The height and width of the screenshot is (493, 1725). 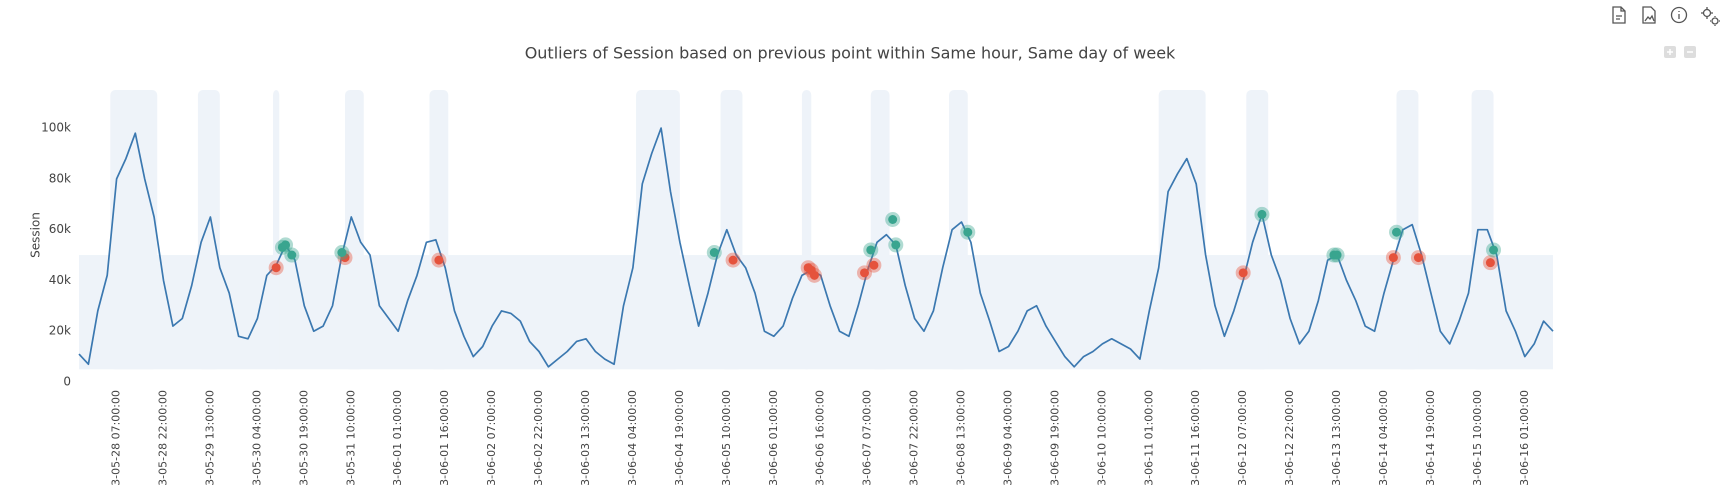 What do you see at coordinates (36, 235) in the screenshot?
I see `y-axis-title: Session` at bounding box center [36, 235].